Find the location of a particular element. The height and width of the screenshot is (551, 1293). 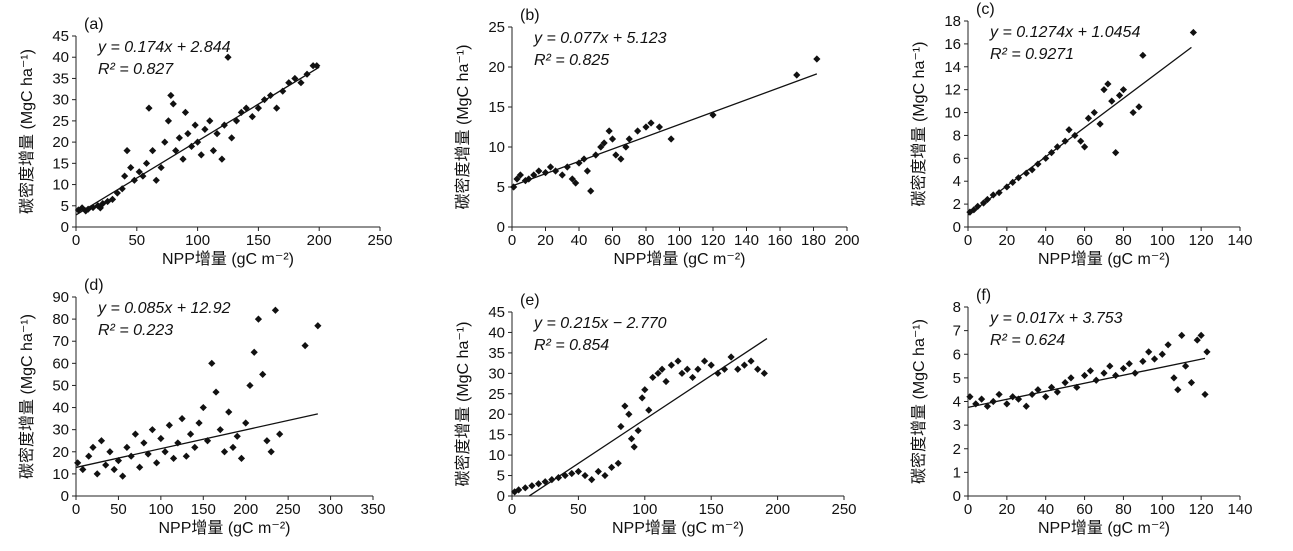

regression-equation: y = 0.174x + 2.844 is located at coordinates (164, 47).